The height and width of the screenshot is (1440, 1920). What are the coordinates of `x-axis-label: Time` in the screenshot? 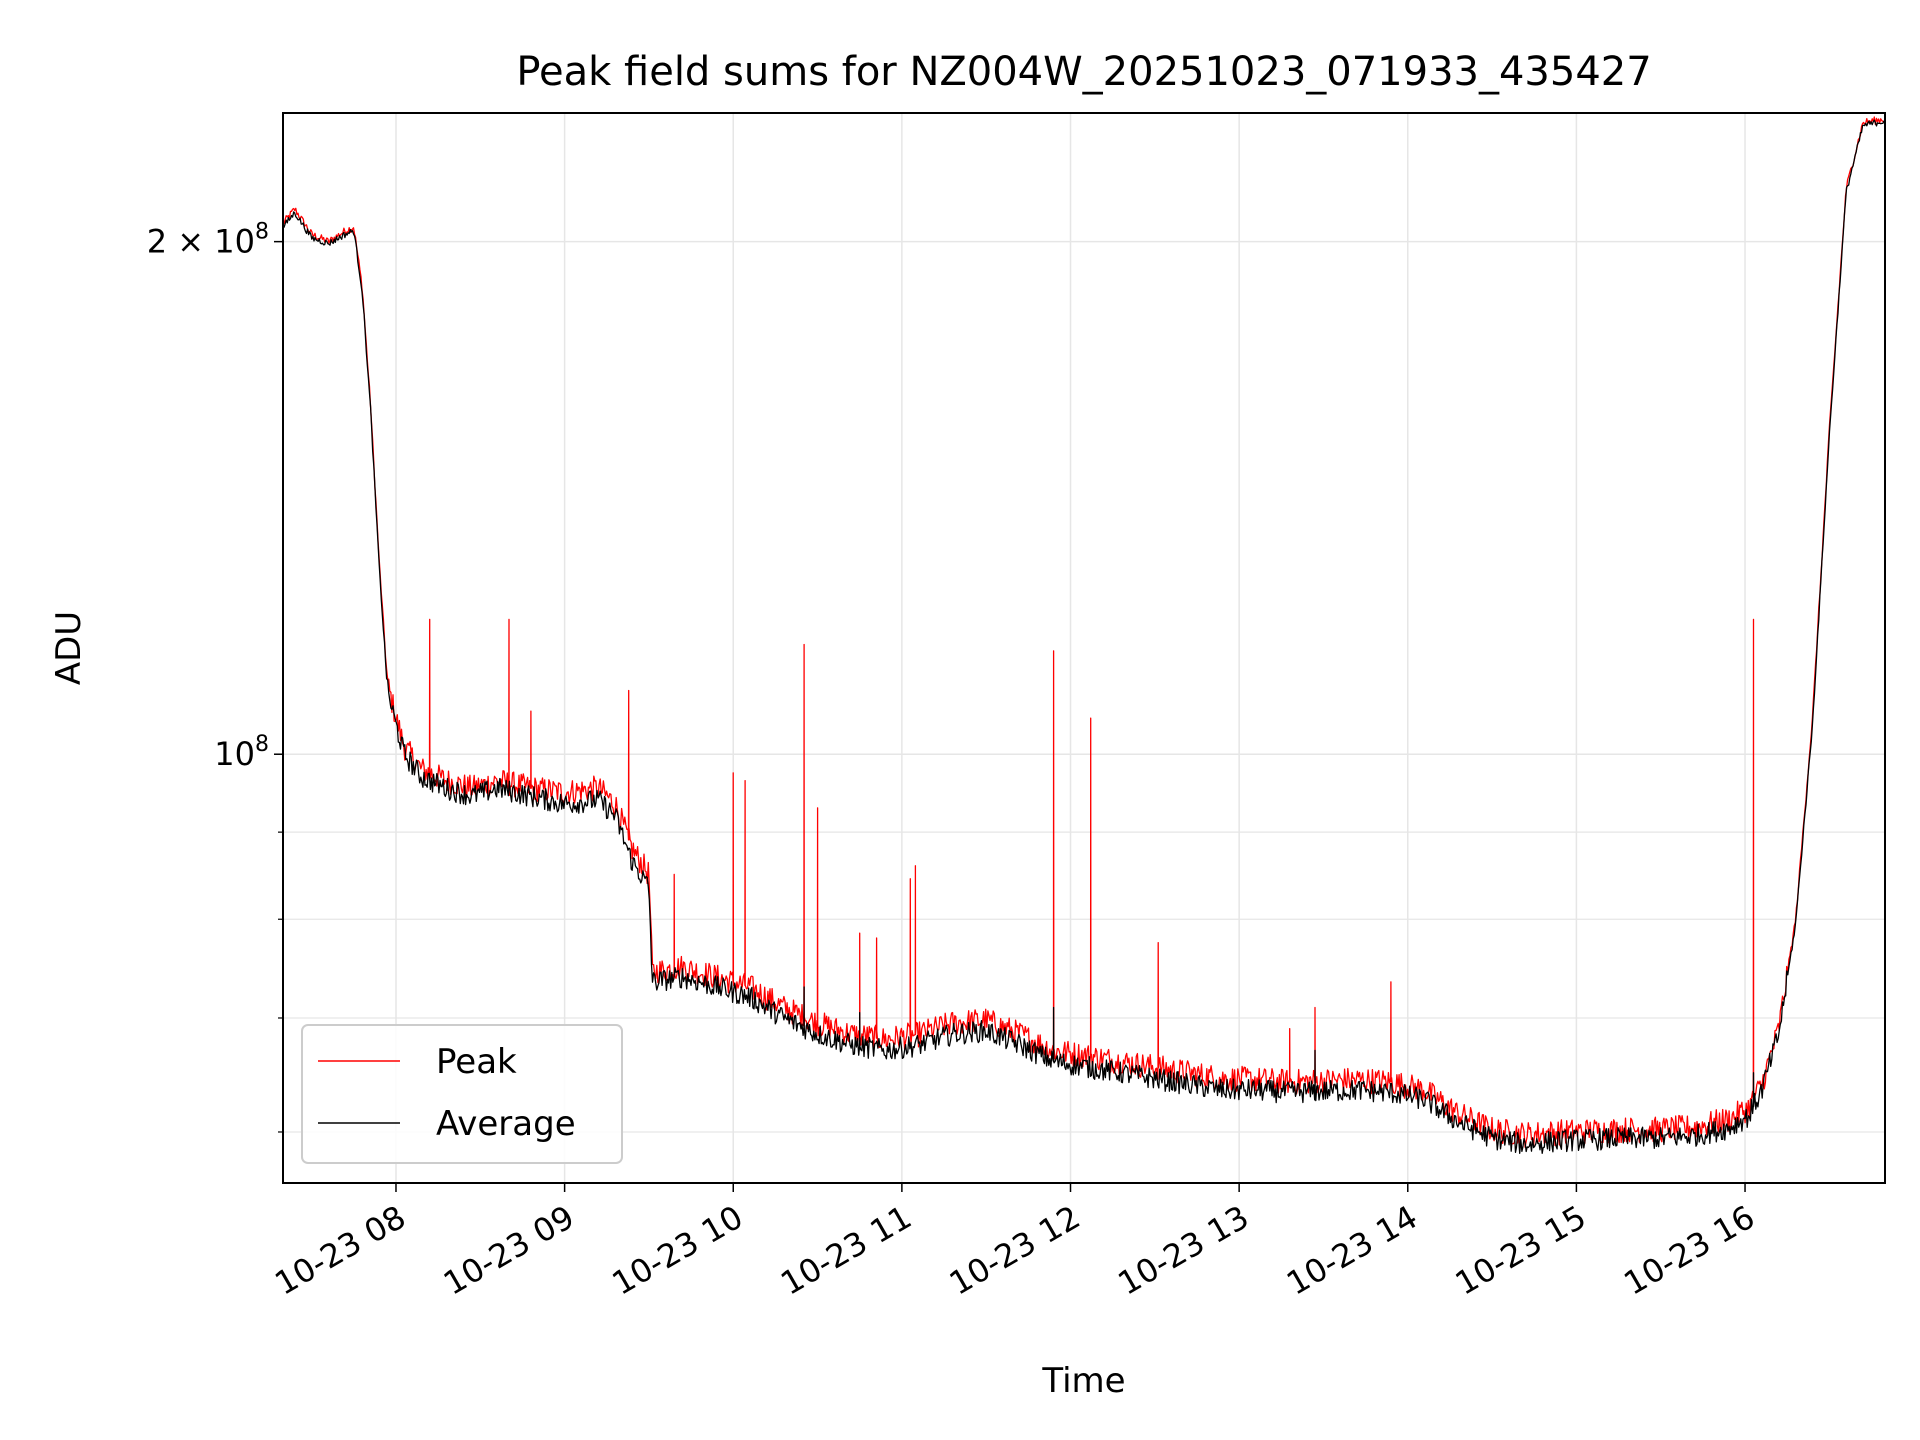 It's located at (1083, 1381).